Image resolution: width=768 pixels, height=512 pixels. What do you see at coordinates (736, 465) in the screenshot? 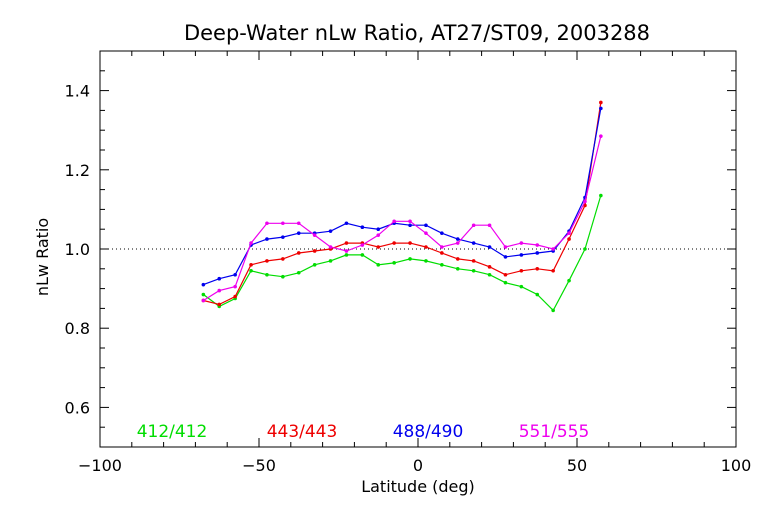
I see `x-tick-label: 100` at bounding box center [736, 465].